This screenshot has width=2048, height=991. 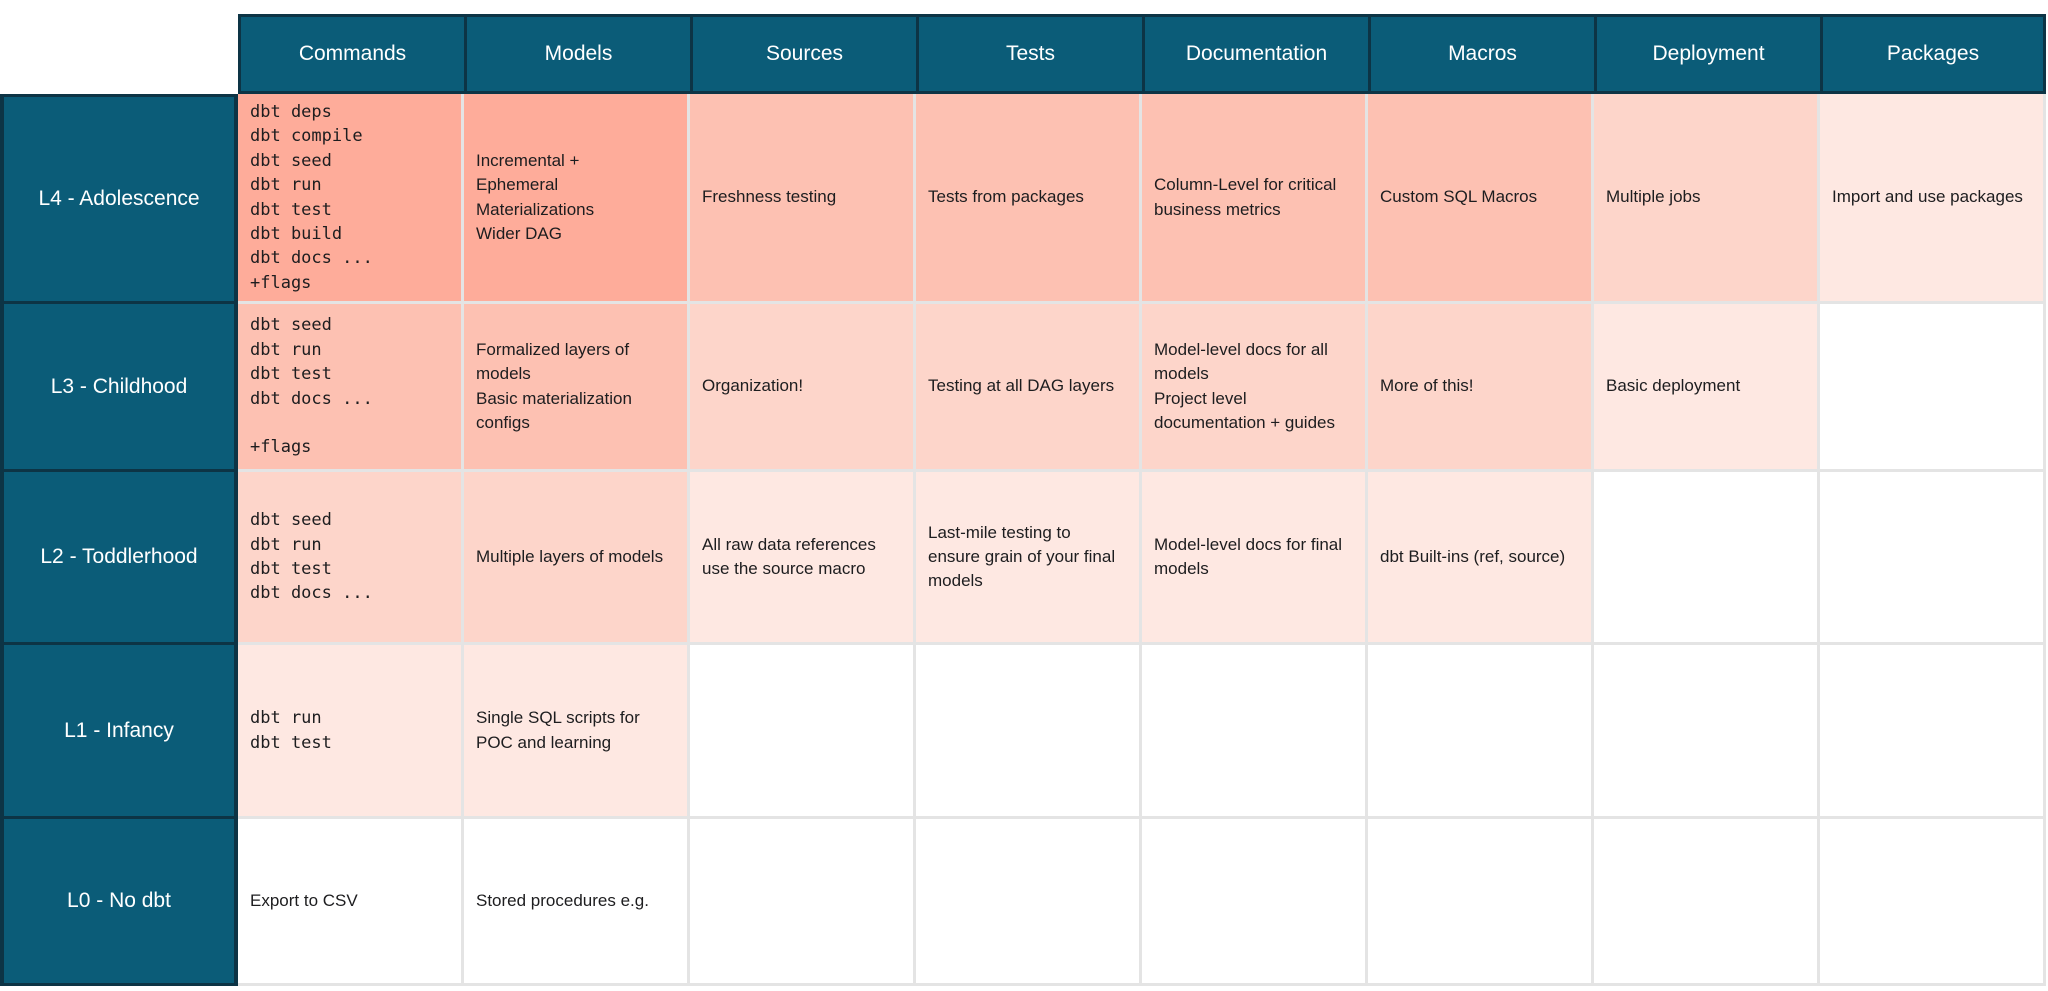 I want to click on table-cell: Freshness testing, so click(x=803, y=199).